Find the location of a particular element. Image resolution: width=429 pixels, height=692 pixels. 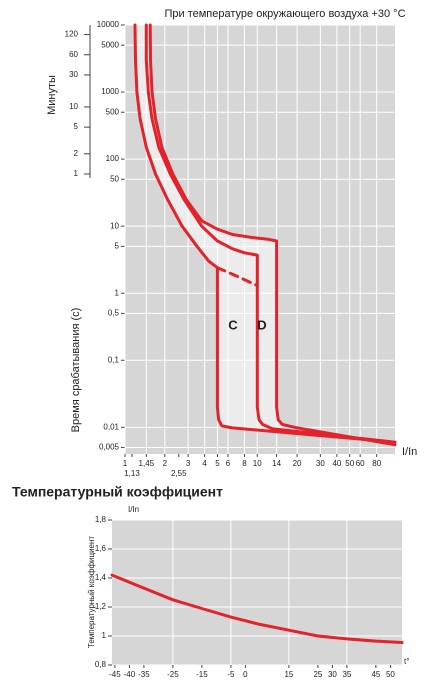

y-tick-label: 5000 is located at coordinates (110, 44).